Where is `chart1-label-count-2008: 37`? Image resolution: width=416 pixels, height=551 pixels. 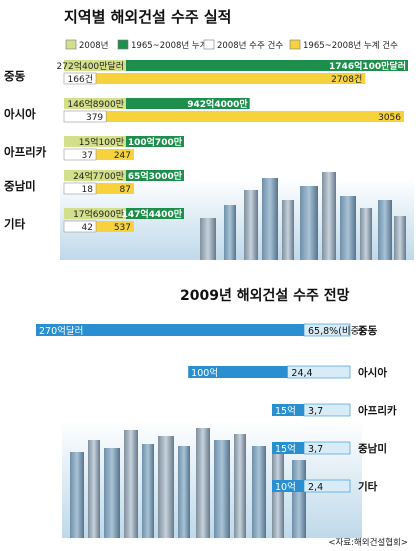
chart1-label-count-2008: 37 is located at coordinates (87, 156).